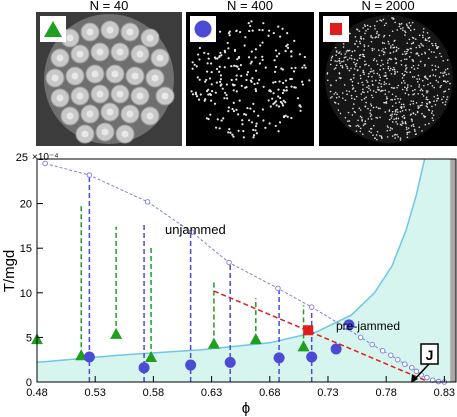 This screenshot has width=457, height=417. What do you see at coordinates (94, 393) in the screenshot?
I see `x-tick-label: 0.53` at bounding box center [94, 393].